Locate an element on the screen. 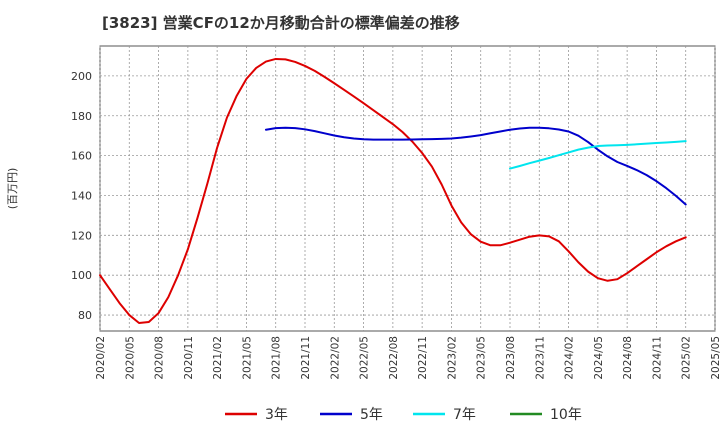  y-axis-label: (百万円) is located at coordinates (12, 189).